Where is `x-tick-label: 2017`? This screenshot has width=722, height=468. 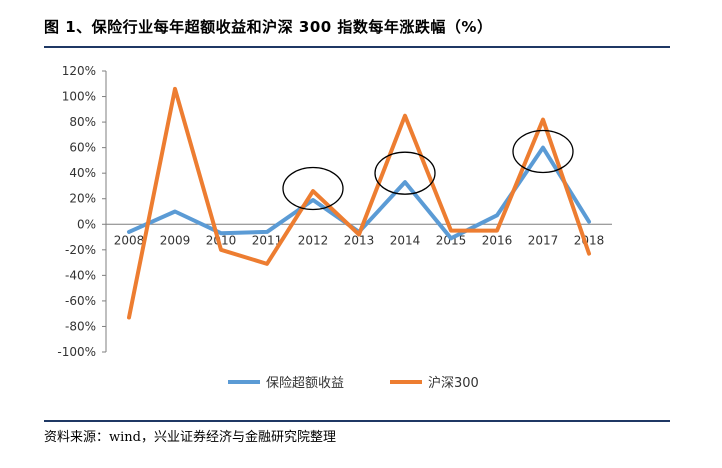
x-tick-label: 2017 is located at coordinates (543, 240).